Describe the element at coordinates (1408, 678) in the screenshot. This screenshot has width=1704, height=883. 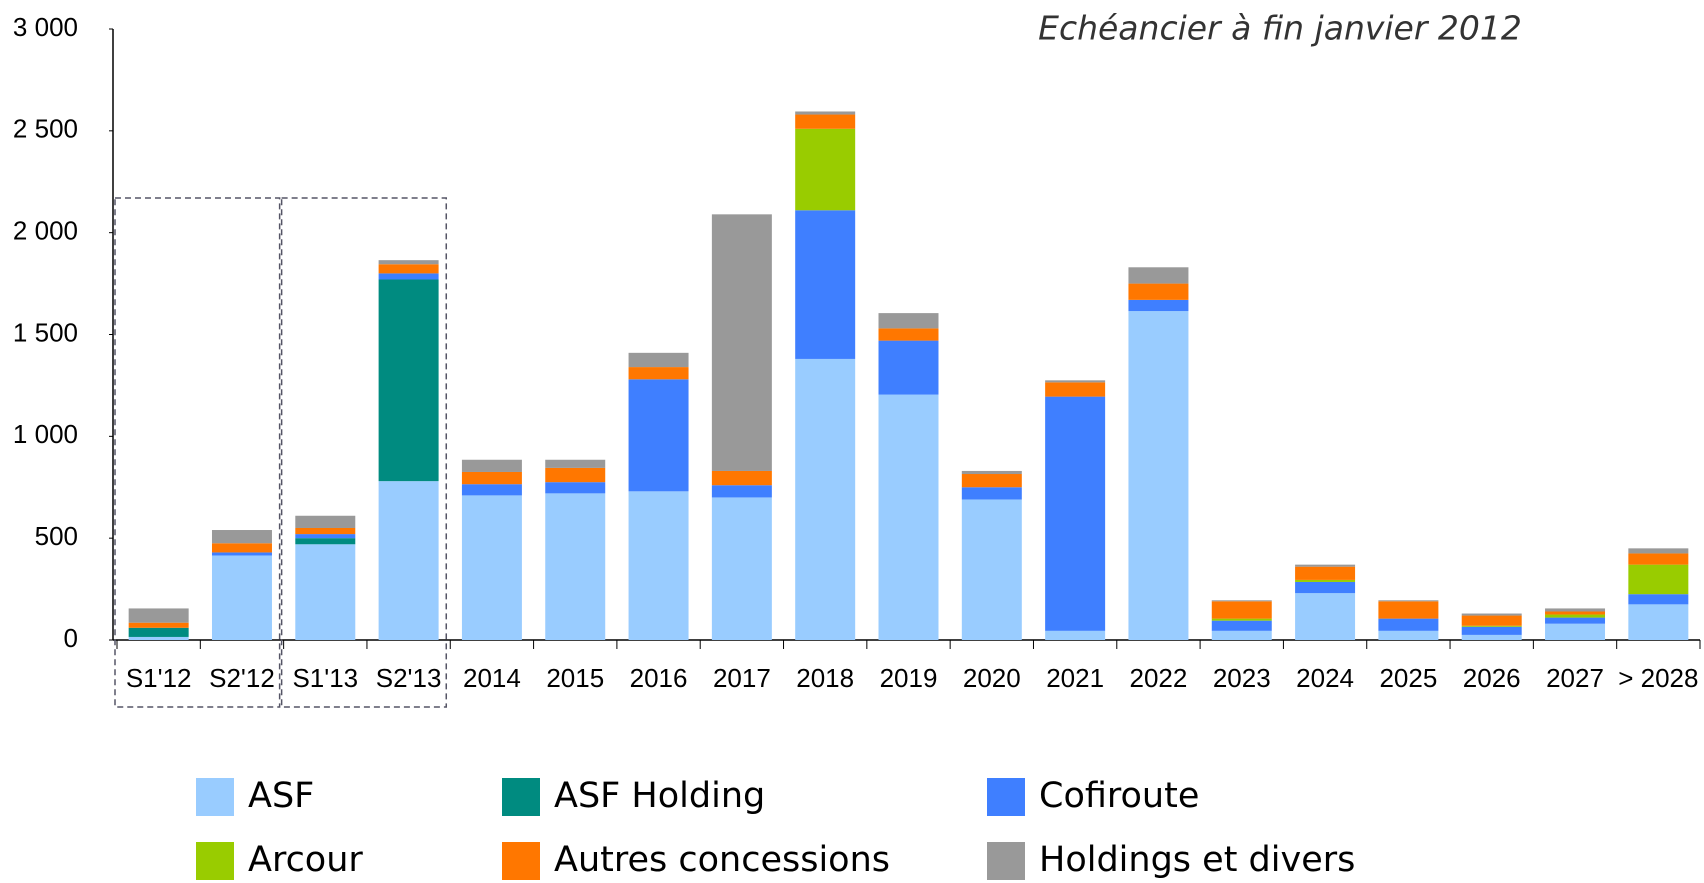
I see `x-tick-label: 2025` at that location.